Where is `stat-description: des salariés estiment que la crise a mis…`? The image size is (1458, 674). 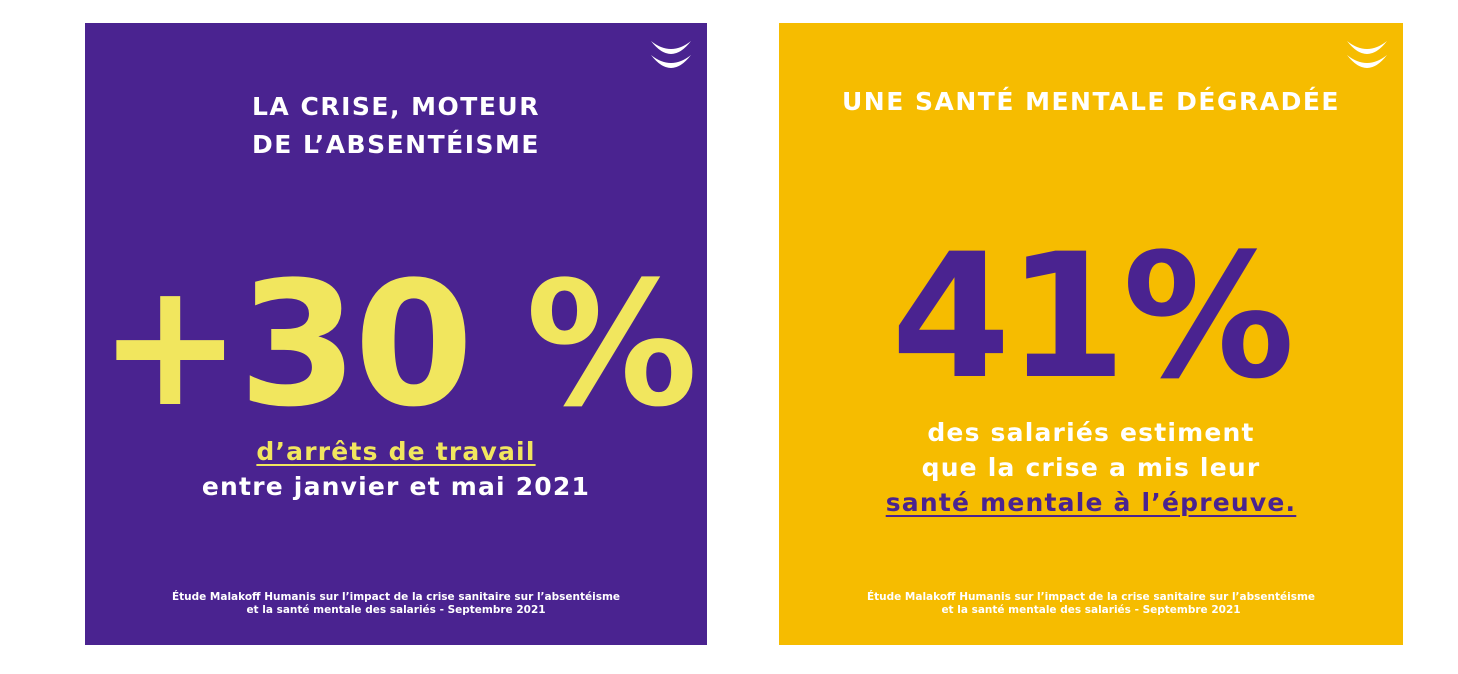
stat-description: des salariés estiment que la crise a mis… is located at coordinates (1091, 467).